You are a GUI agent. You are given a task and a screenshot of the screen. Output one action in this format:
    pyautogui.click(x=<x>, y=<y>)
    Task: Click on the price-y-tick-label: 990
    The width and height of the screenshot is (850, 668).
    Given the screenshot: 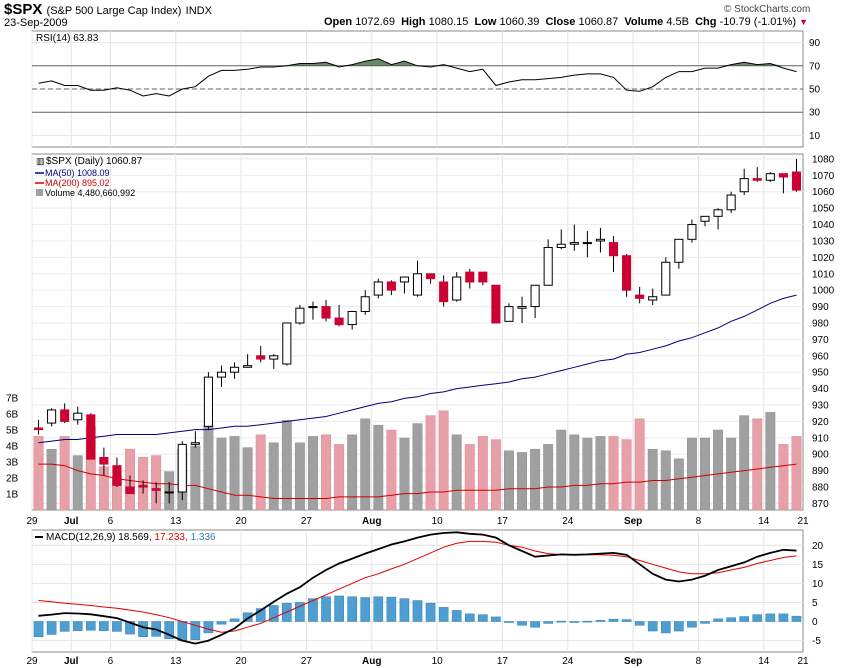 What is the action you would take?
    pyautogui.click(x=820, y=307)
    